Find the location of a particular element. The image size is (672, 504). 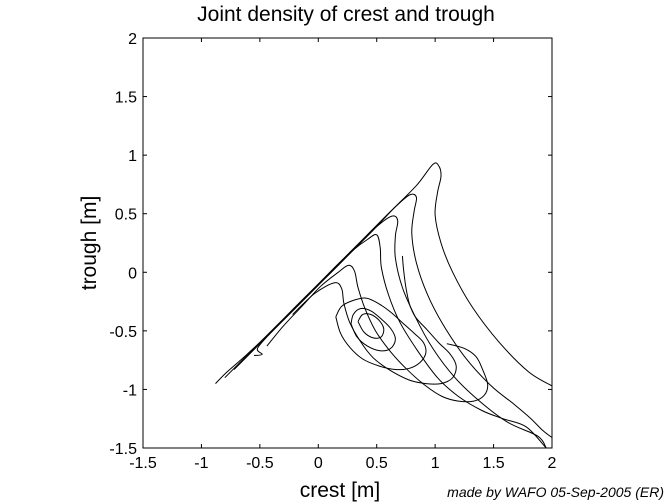

x-axis-label: crest [m] is located at coordinates (340, 490).